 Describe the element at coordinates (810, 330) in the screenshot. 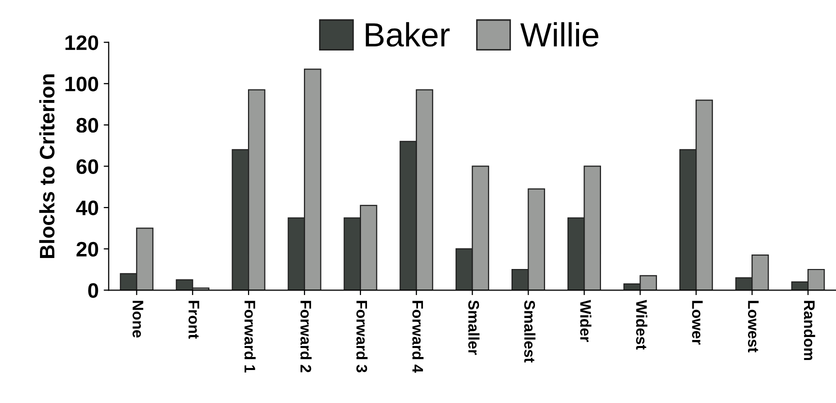

I see `x-tick-label: Random` at that location.